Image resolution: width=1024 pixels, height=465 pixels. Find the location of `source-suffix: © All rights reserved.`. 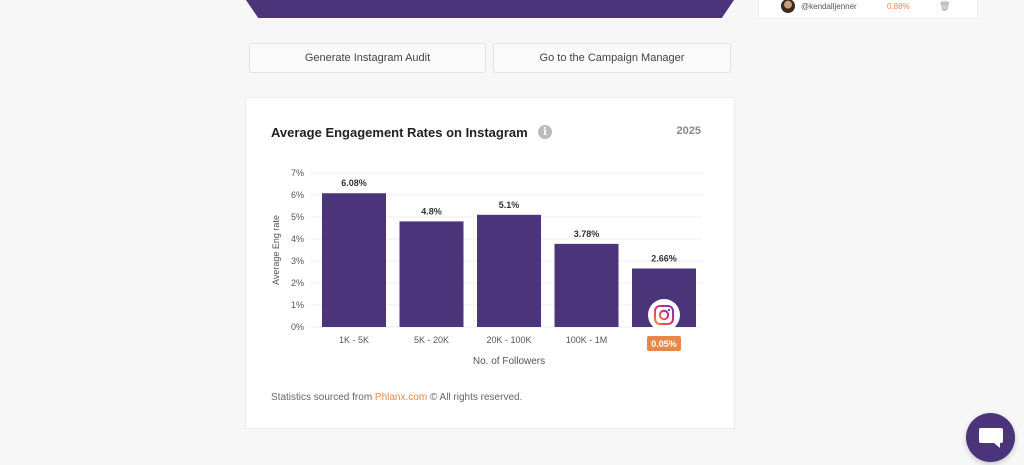

source-suffix: © All rights reserved. is located at coordinates (475, 397).